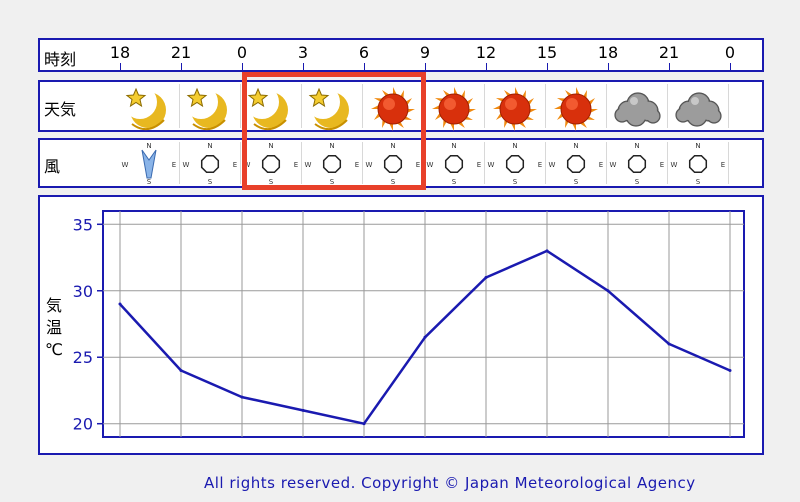 Image resolution: width=800 pixels, height=502 pixels. What do you see at coordinates (425, 52) in the screenshot?
I see `time-label: 9` at bounding box center [425, 52].